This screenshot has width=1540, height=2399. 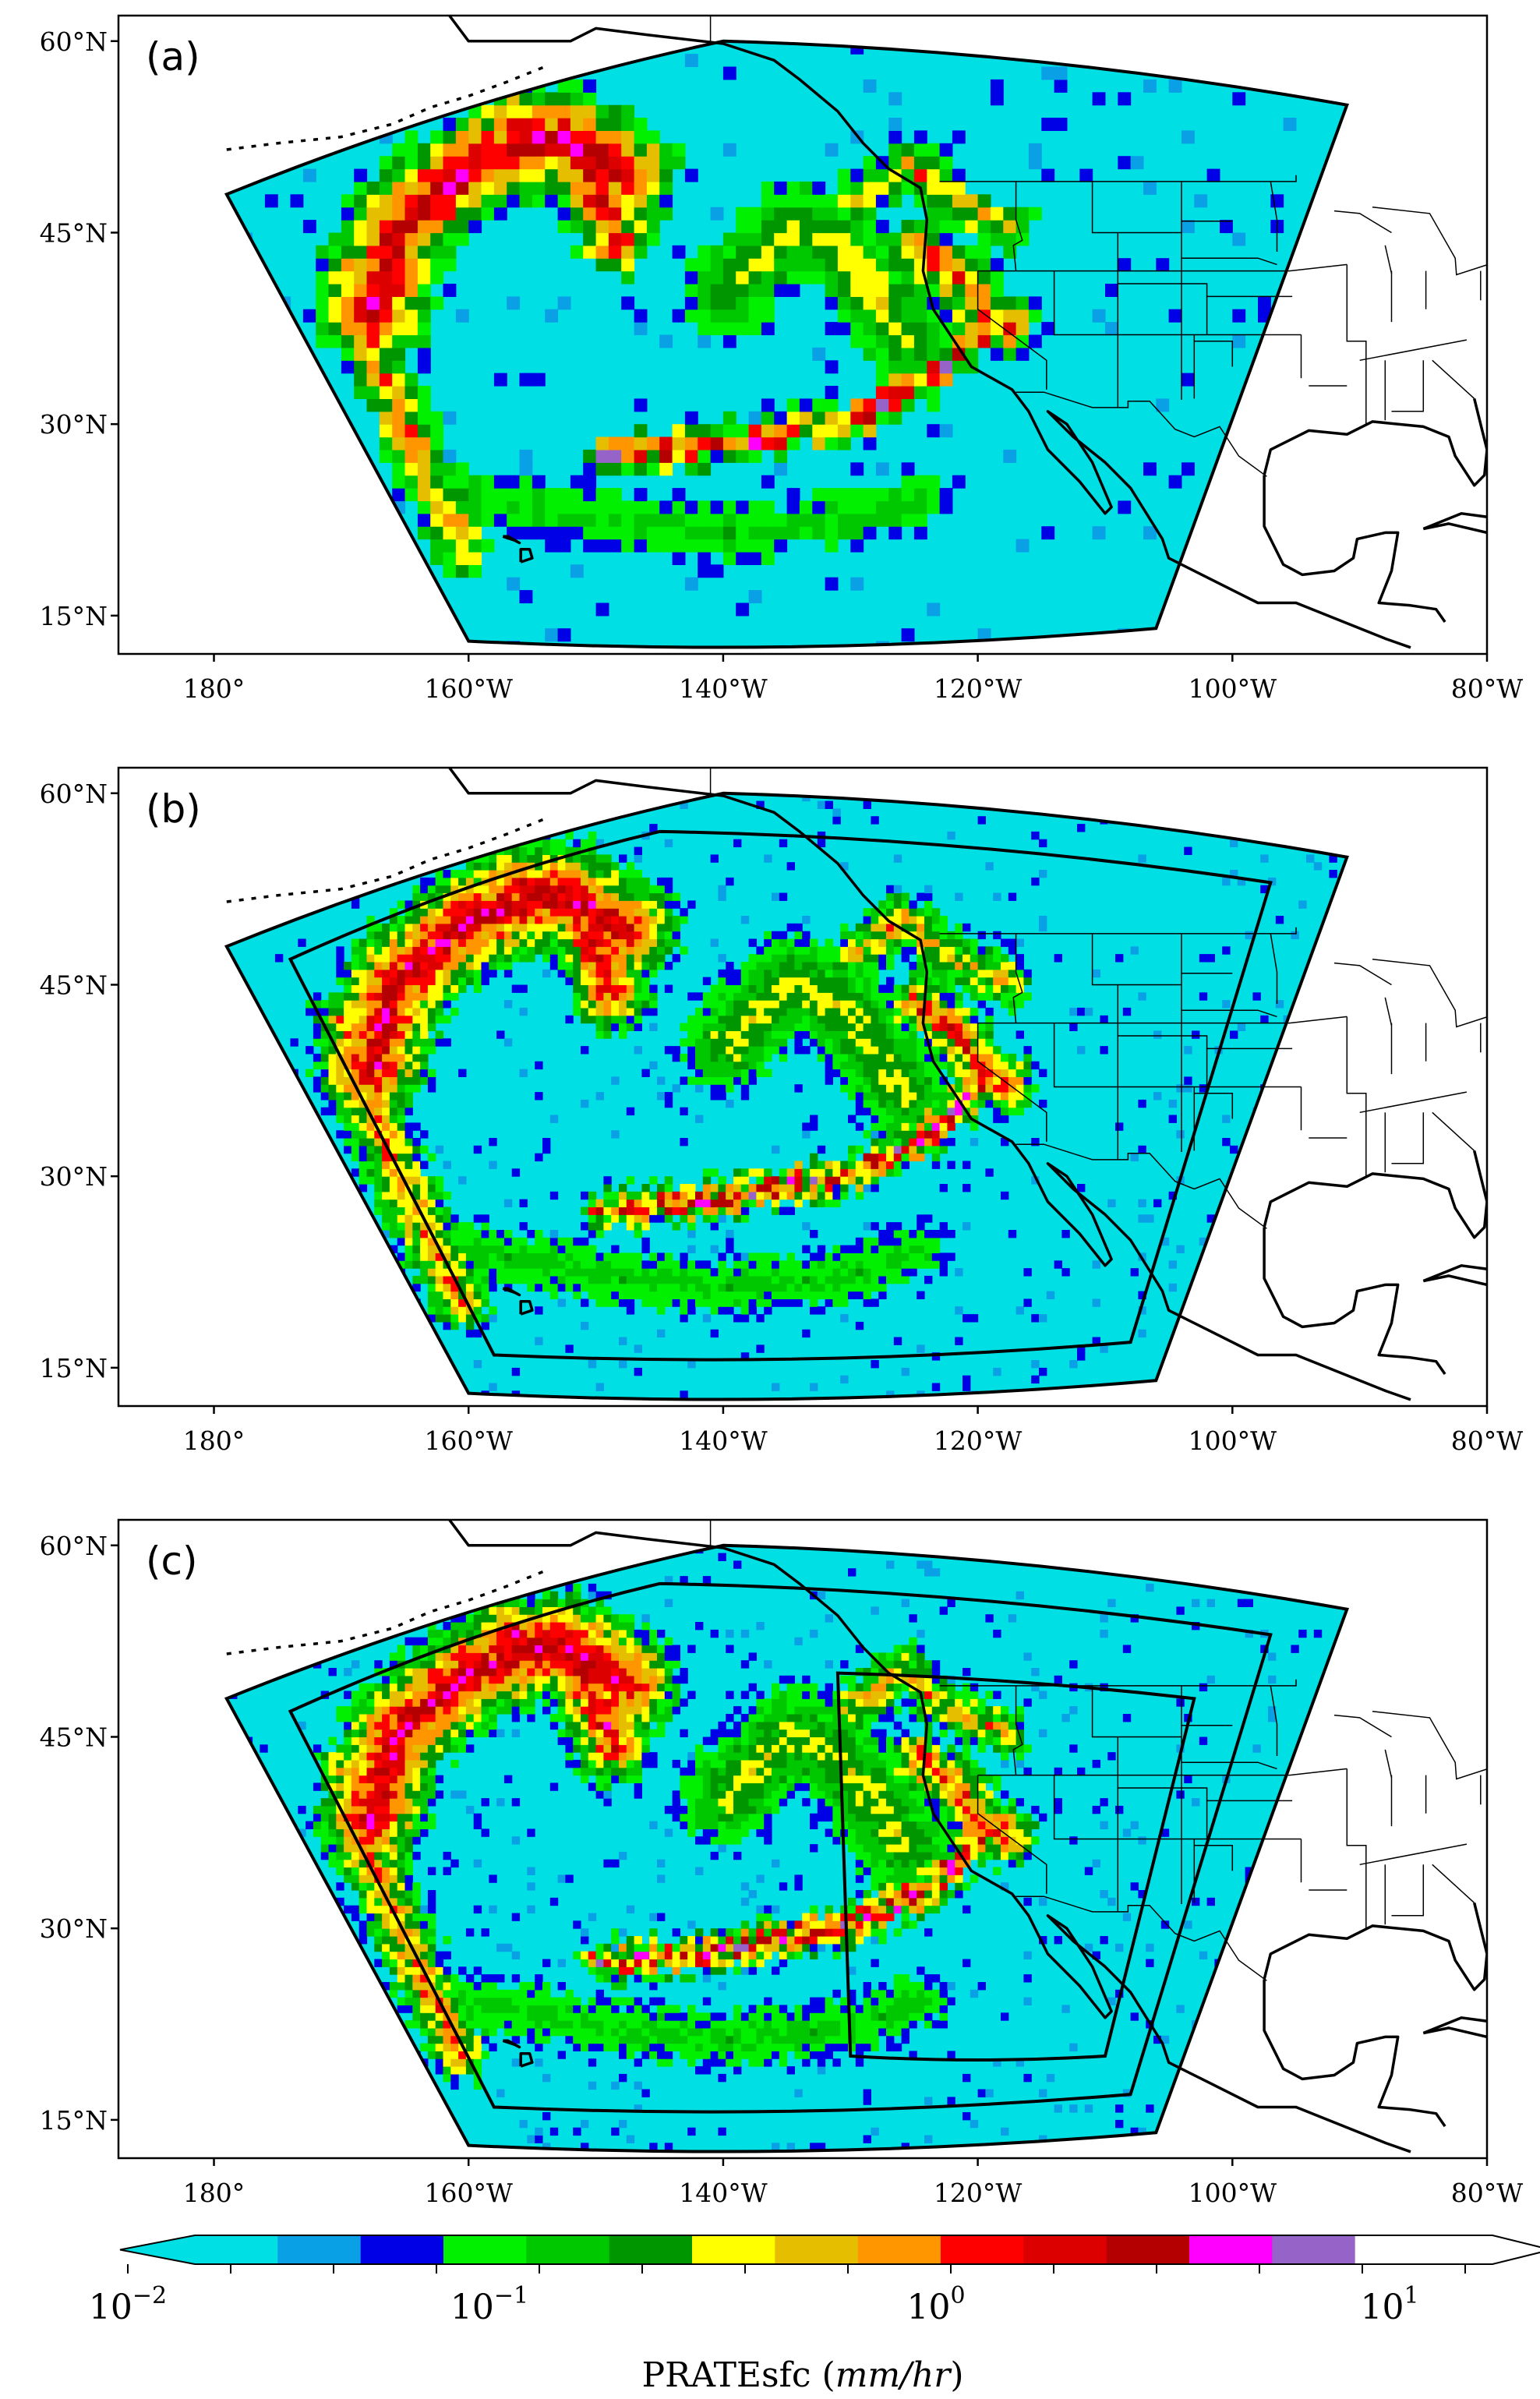 I want to click on colorbar-outline, so click(x=829, y=2250).